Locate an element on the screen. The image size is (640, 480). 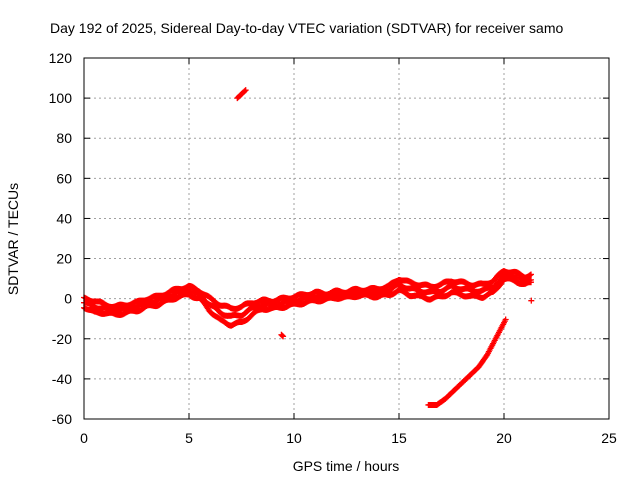
x-tick-label: 5 is located at coordinates (189, 438).